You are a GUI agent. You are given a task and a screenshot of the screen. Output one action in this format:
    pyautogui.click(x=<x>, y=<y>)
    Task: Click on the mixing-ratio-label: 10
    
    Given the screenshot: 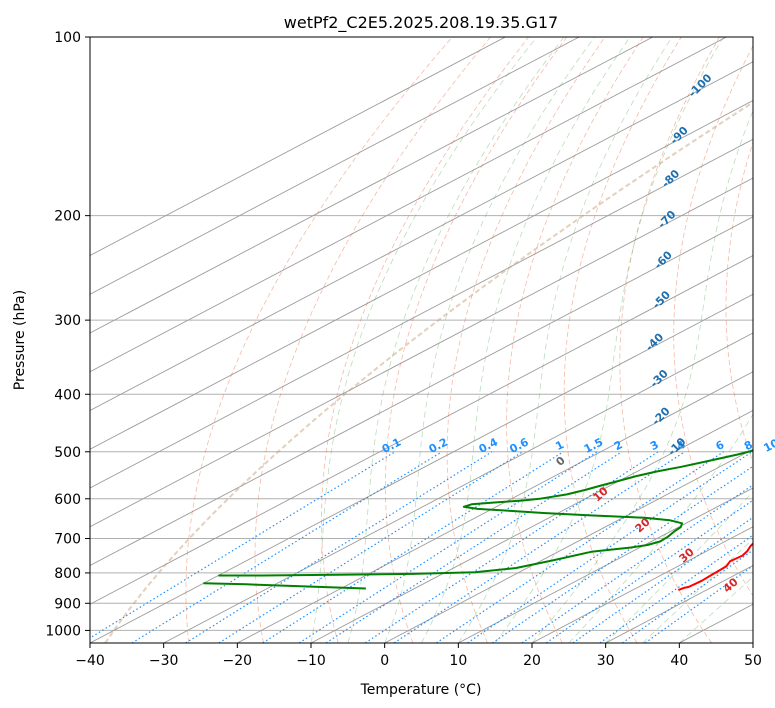 What is the action you would take?
    pyautogui.click(x=768, y=445)
    